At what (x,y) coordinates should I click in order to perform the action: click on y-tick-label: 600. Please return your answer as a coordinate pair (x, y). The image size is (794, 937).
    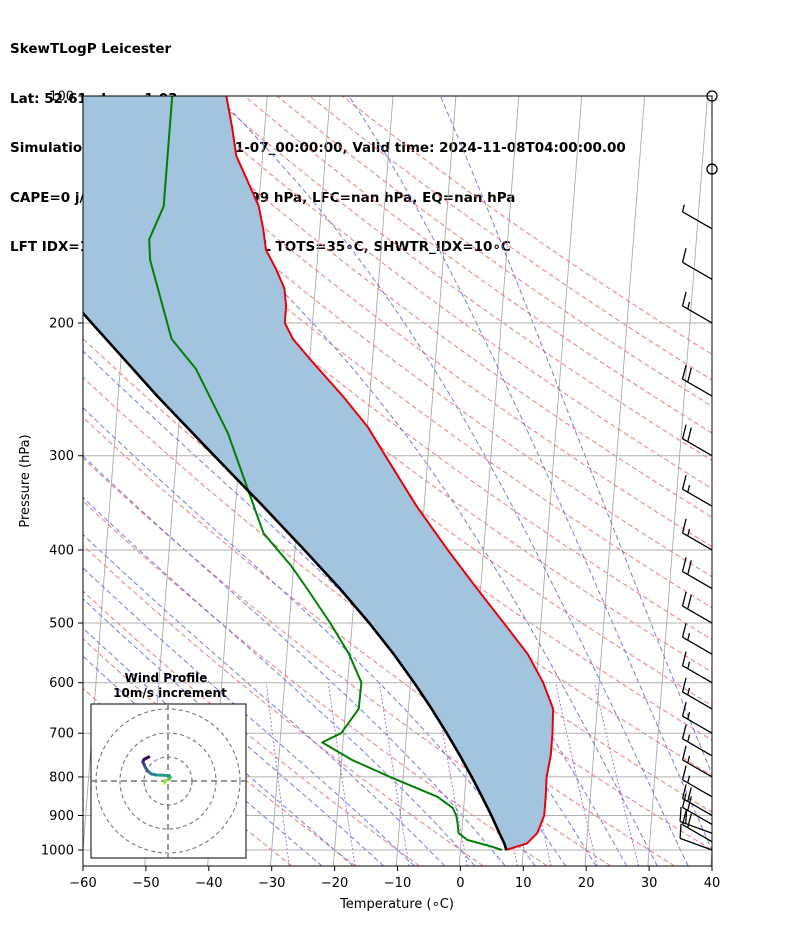
    Looking at the image, I should click on (61, 683).